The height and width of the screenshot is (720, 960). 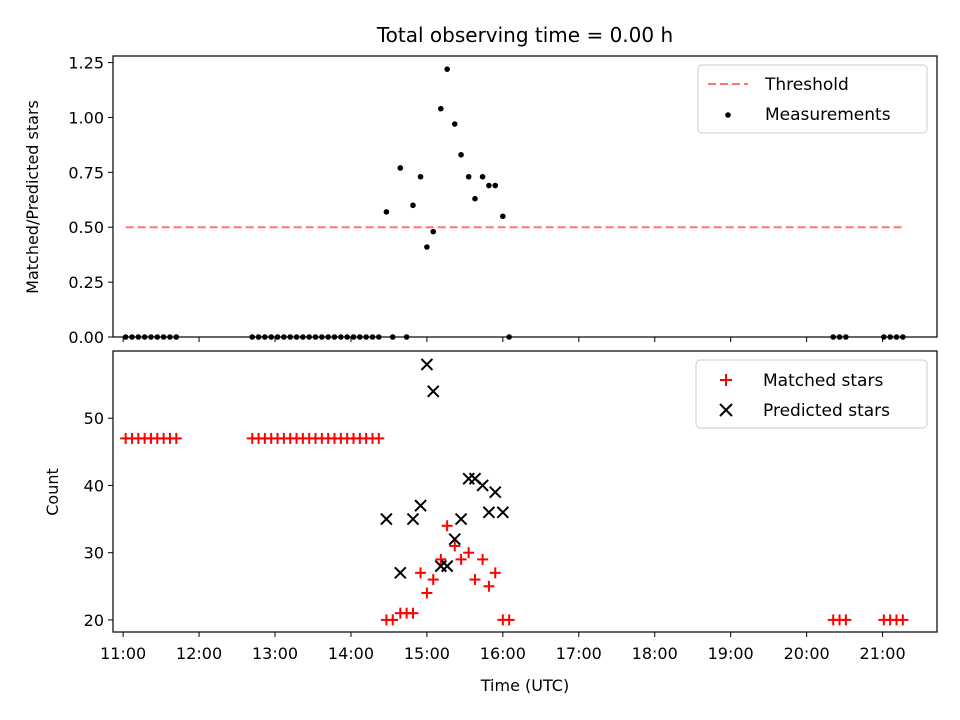 I want to click on x-tick-label: 19:00, so click(x=731, y=653).